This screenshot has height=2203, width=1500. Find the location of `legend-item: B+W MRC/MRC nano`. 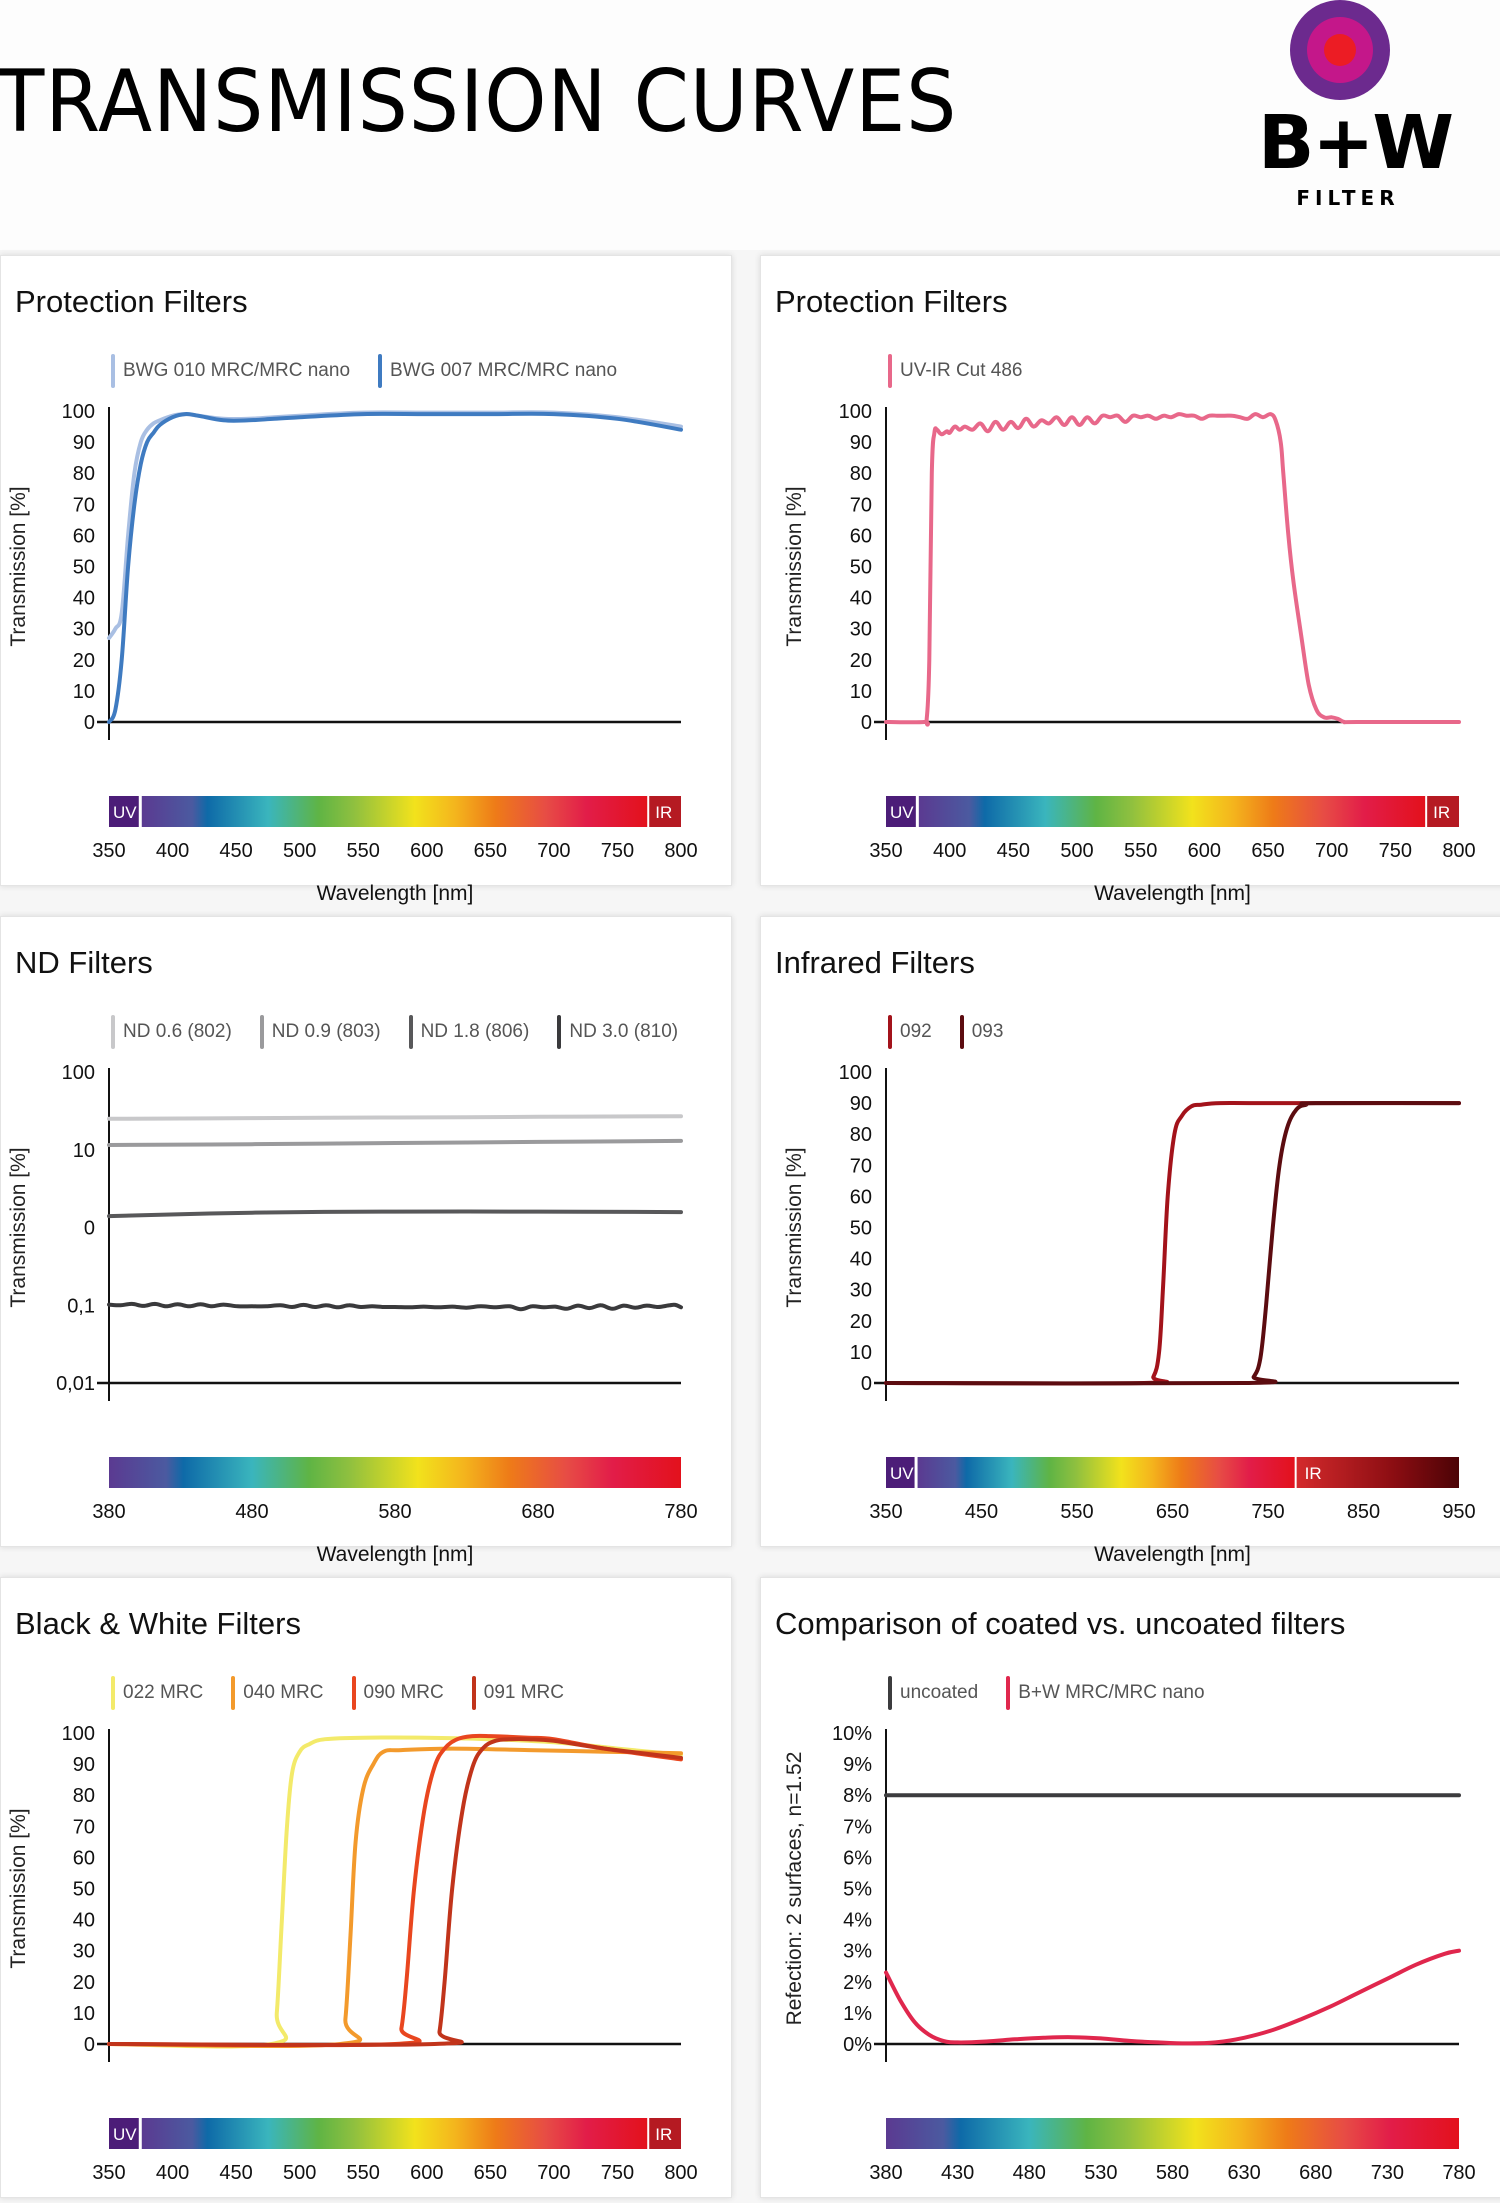

legend-item: B+W MRC/MRC nano is located at coordinates (1105, 1693).